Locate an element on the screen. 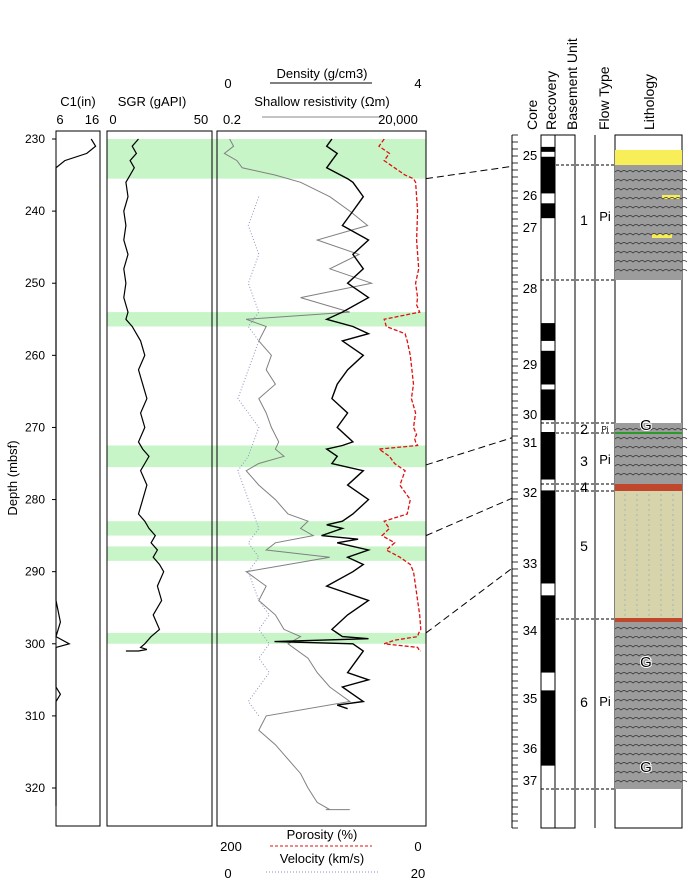 This screenshot has height=888, width=699. porosity-max-label: 0 is located at coordinates (417, 846).